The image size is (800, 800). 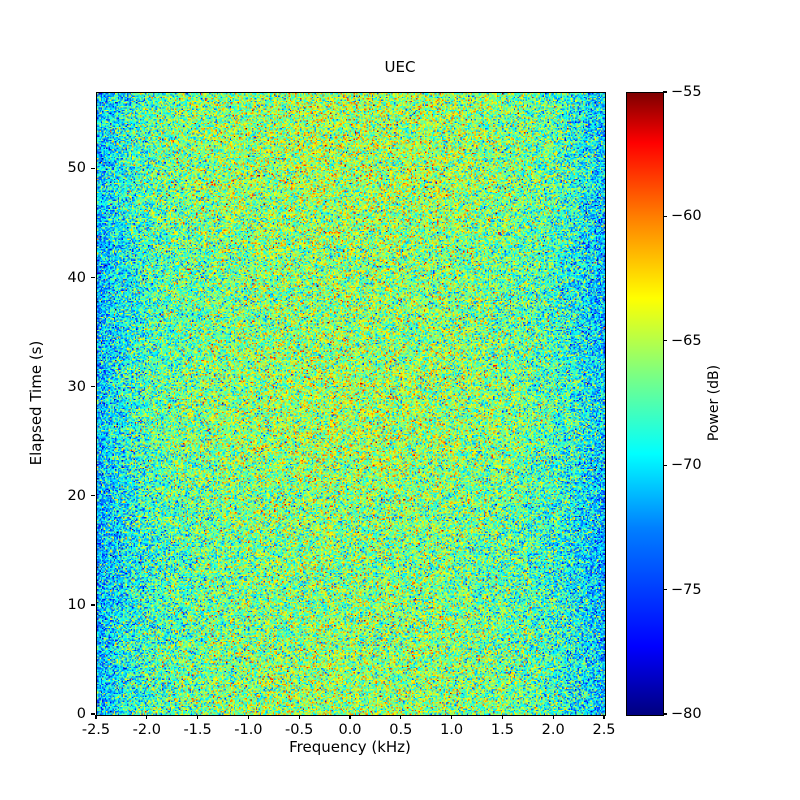 I want to click on y-axis-tick-label: 20, so click(x=76, y=495).